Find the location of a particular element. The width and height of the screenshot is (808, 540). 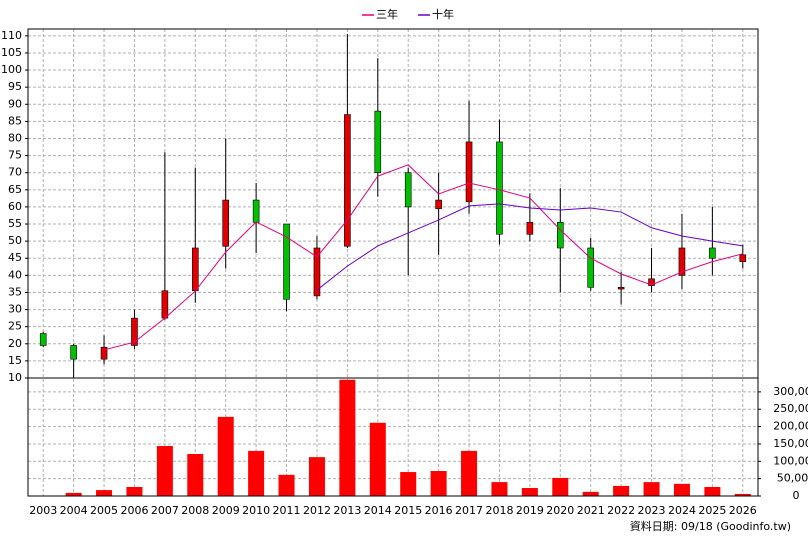

line-series is located at coordinates (529, 247).